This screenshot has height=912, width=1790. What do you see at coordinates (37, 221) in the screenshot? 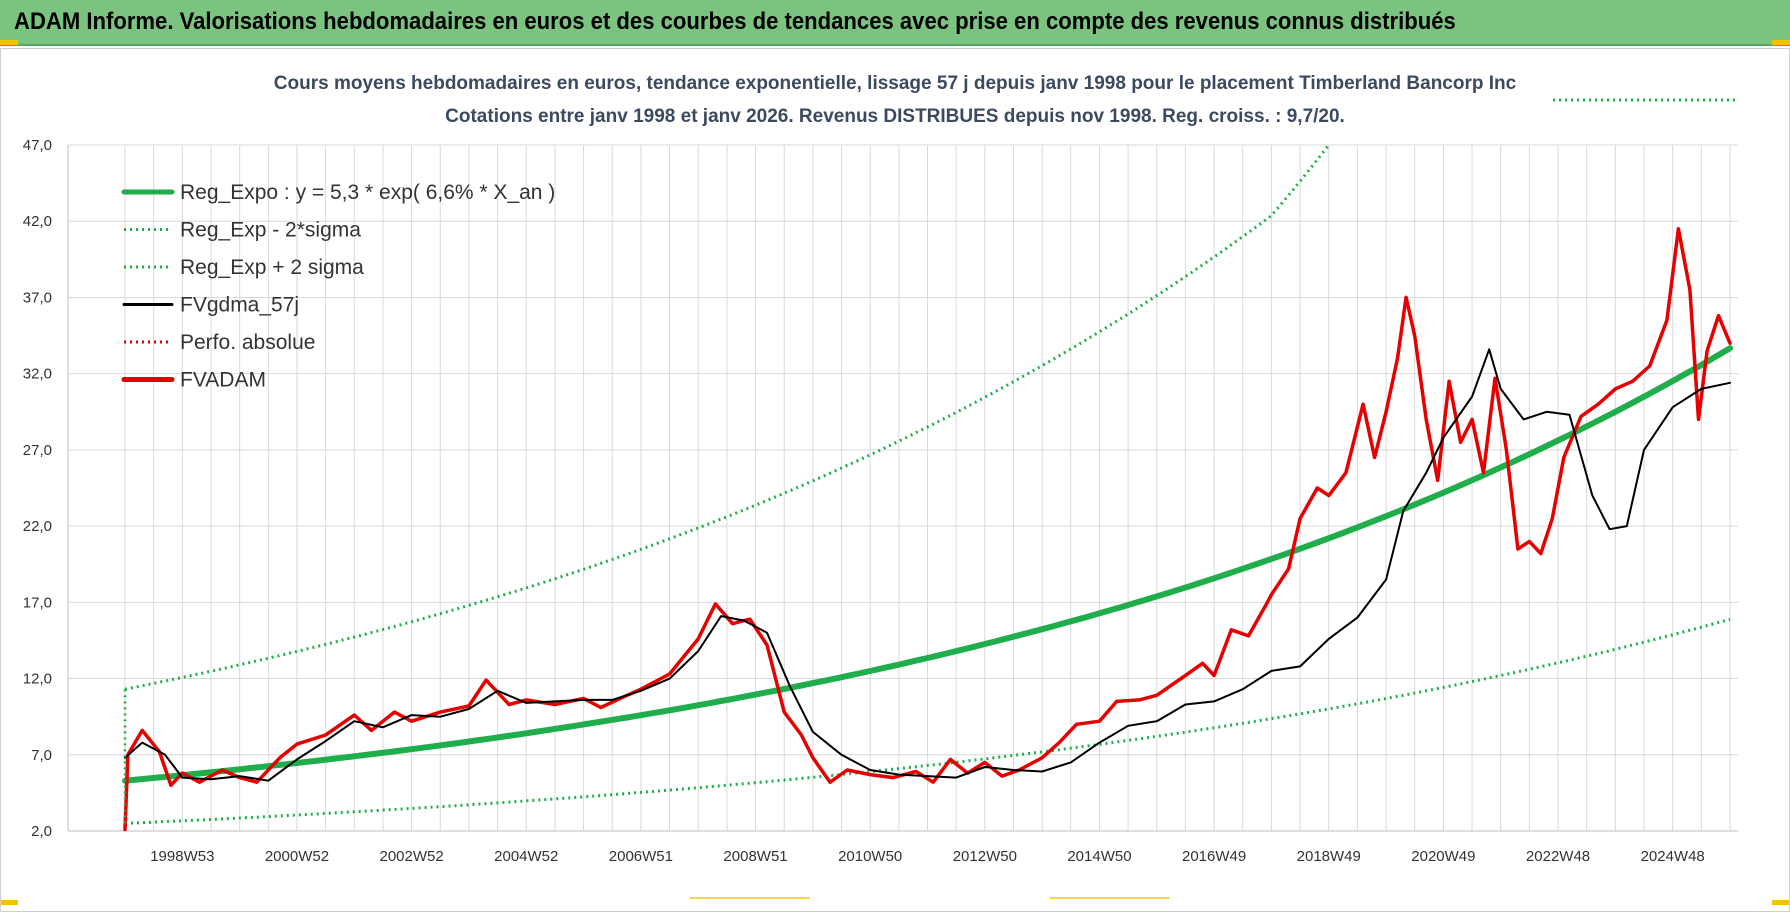
I see `y-tick-label: 42,0` at bounding box center [37, 221].